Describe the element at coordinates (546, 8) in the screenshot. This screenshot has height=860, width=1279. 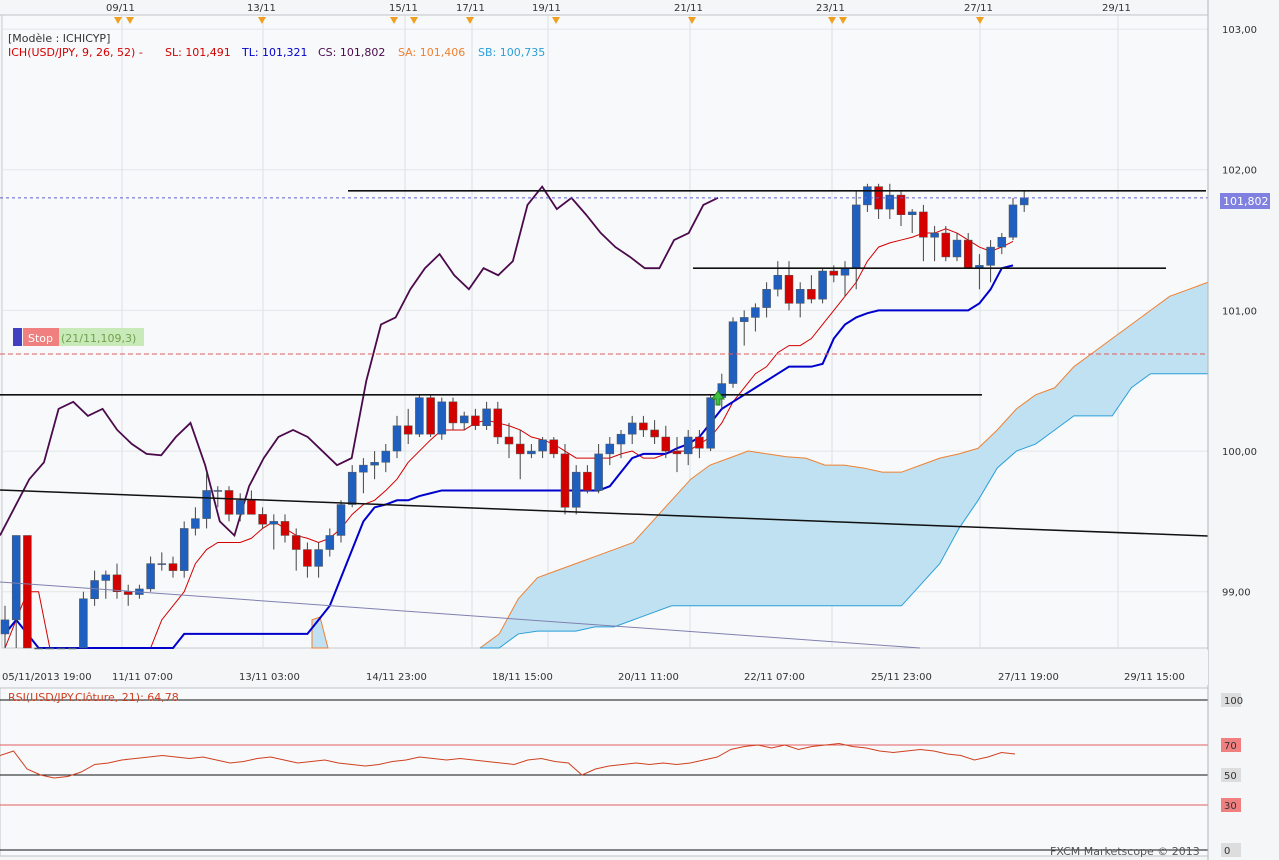
I see `top-date-label: 19/11` at that location.